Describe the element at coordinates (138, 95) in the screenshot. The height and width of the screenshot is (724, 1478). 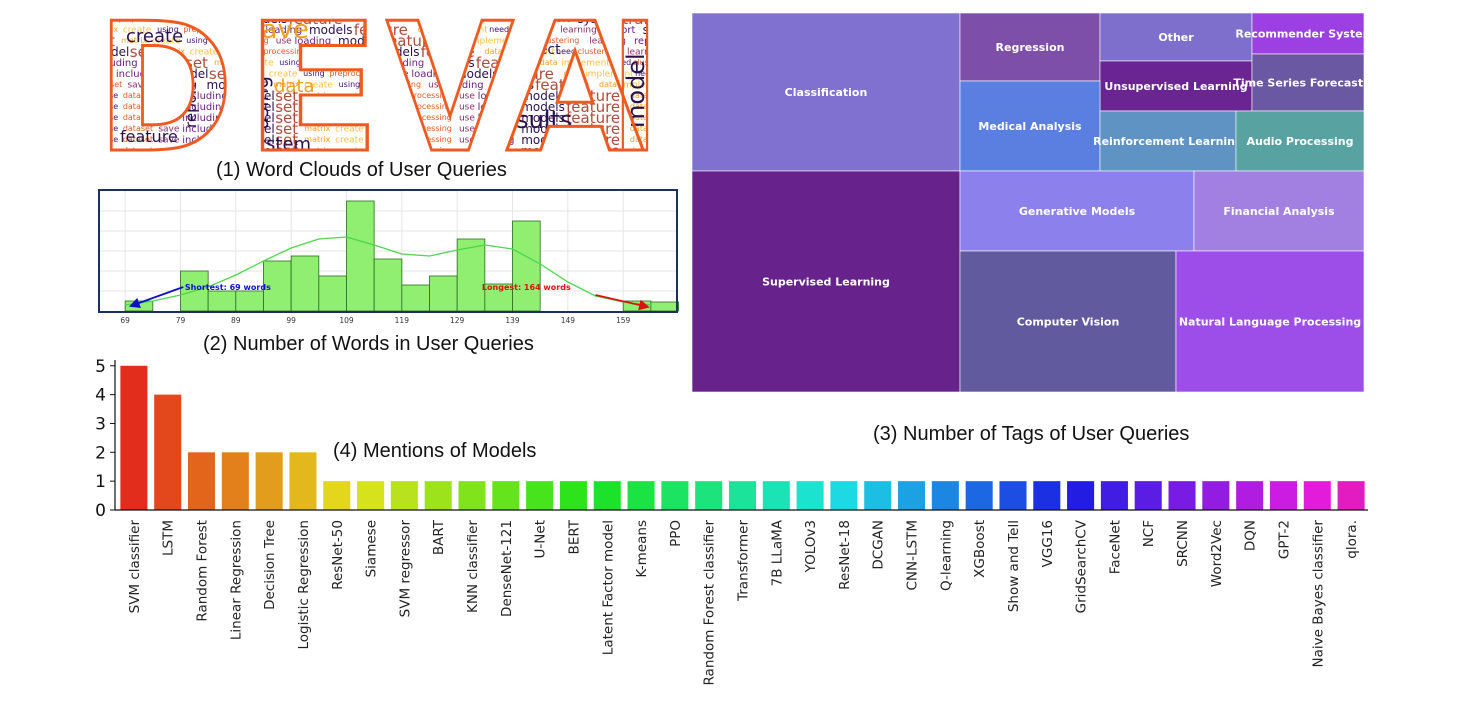
I see `word-cloud-word: dataset` at that location.